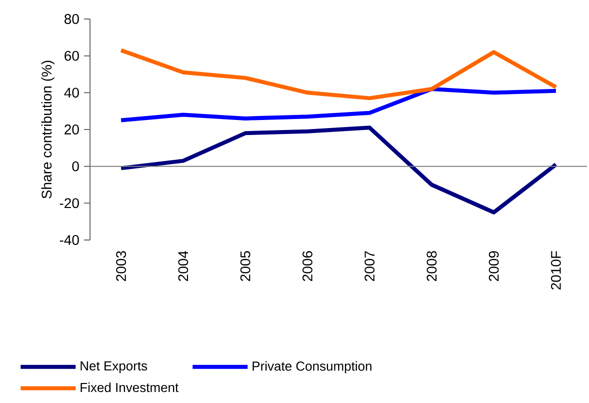 The height and width of the screenshot is (403, 589). I want to click on y-tick-label: -20, so click(69, 203).